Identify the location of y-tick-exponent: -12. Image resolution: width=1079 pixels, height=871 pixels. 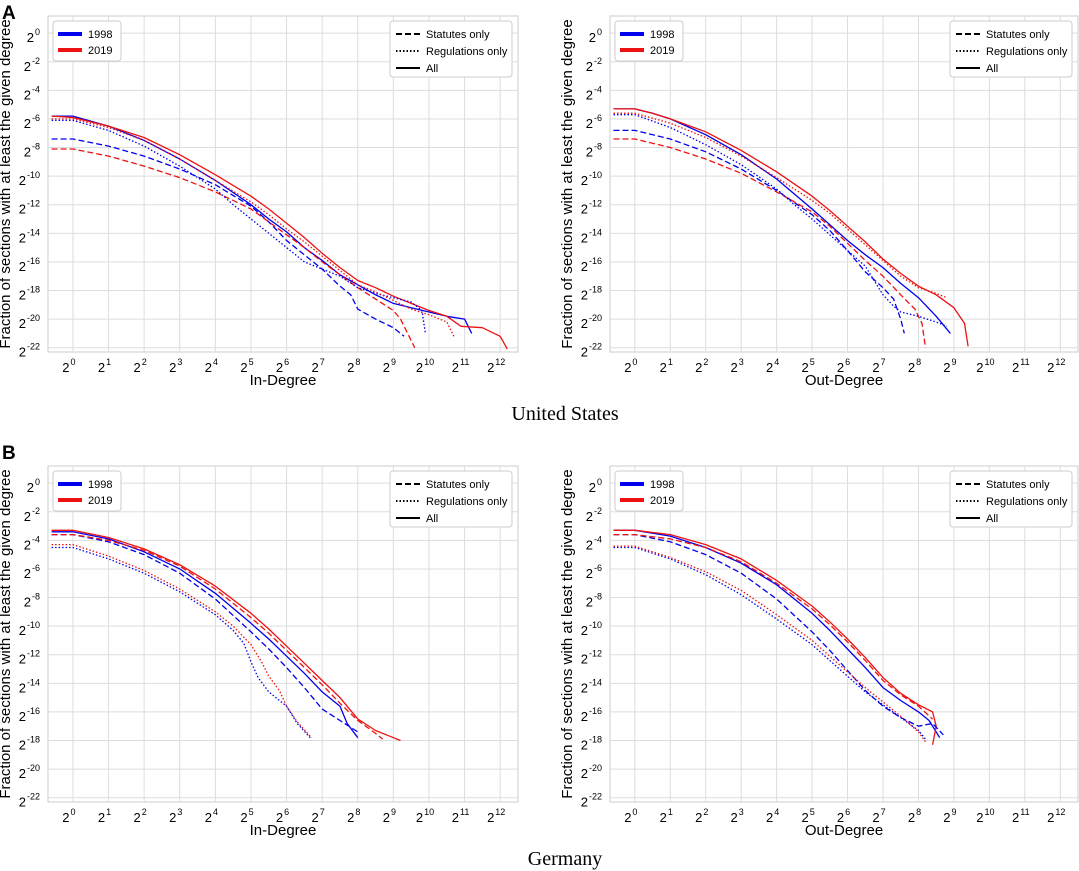
(595, 654).